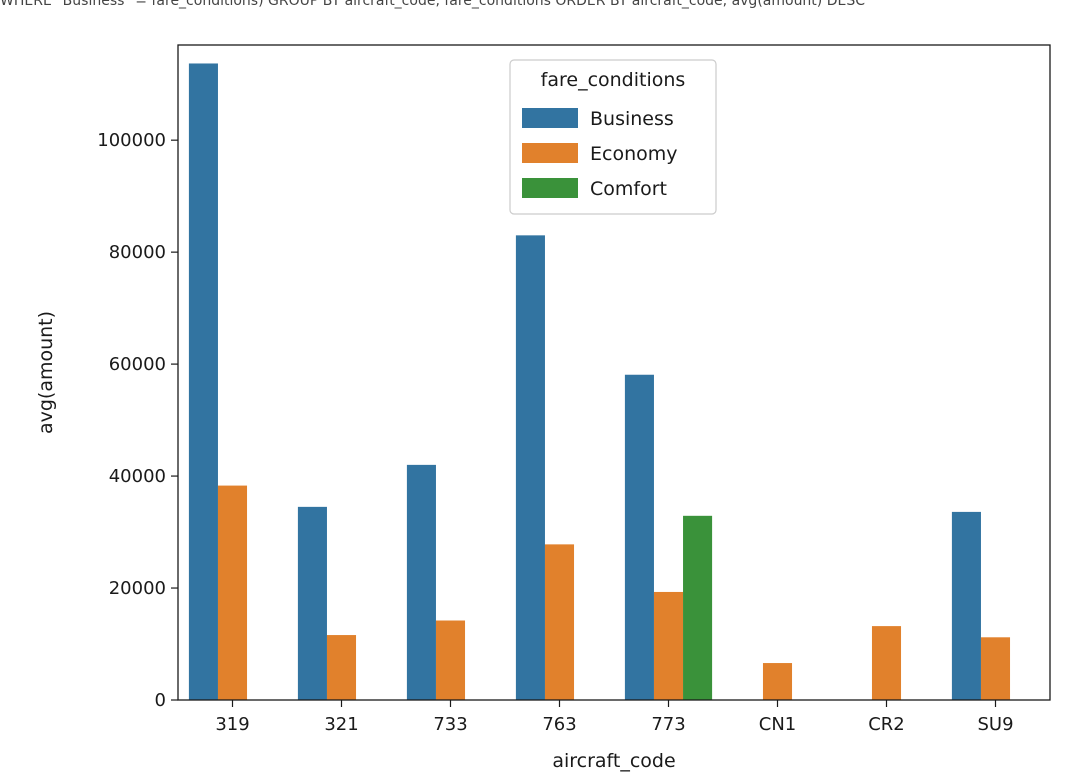 The width and height of the screenshot is (1088, 782). What do you see at coordinates (777, 681) in the screenshot?
I see `bar-economy-cn1` at bounding box center [777, 681].